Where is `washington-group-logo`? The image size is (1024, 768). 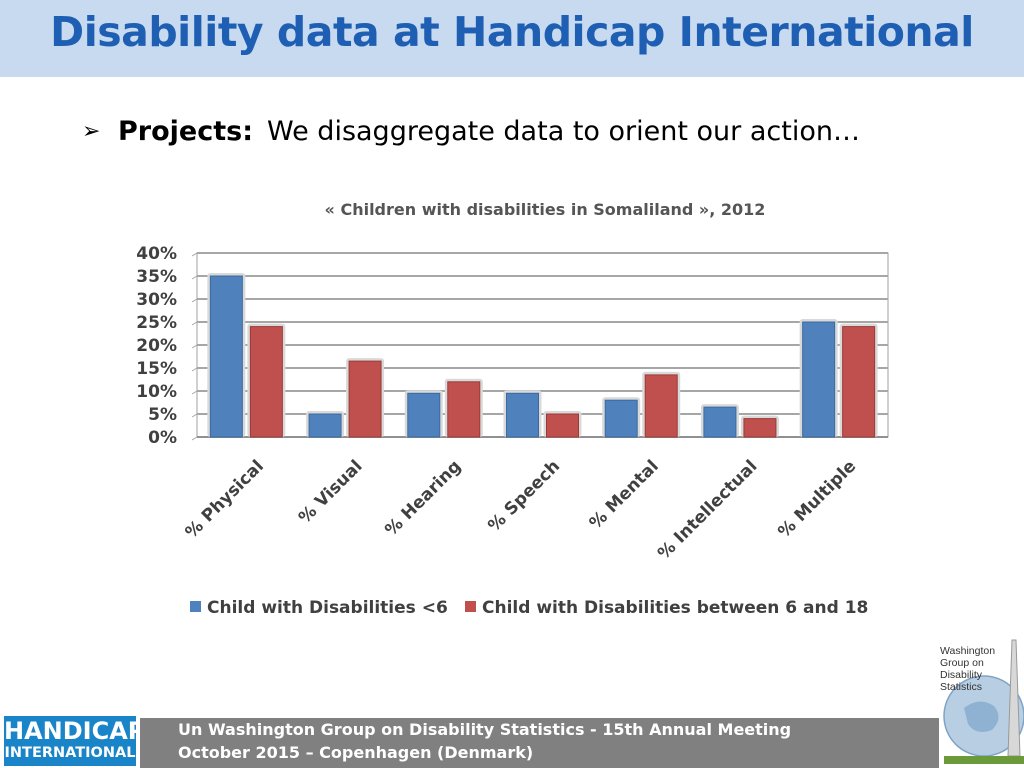 washington-group-logo is located at coordinates (983, 701).